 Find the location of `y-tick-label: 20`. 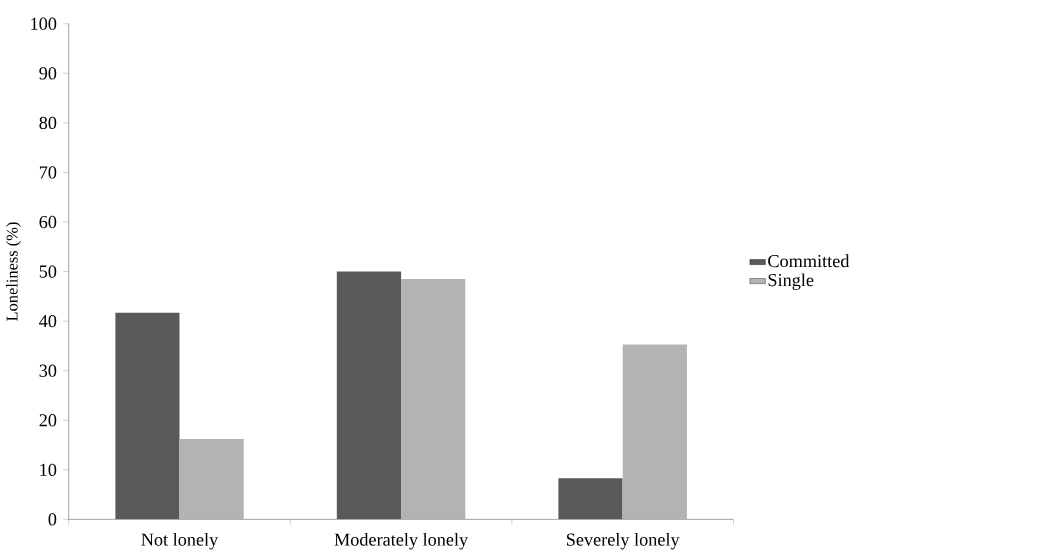

y-tick-label: 20 is located at coordinates (48, 420).